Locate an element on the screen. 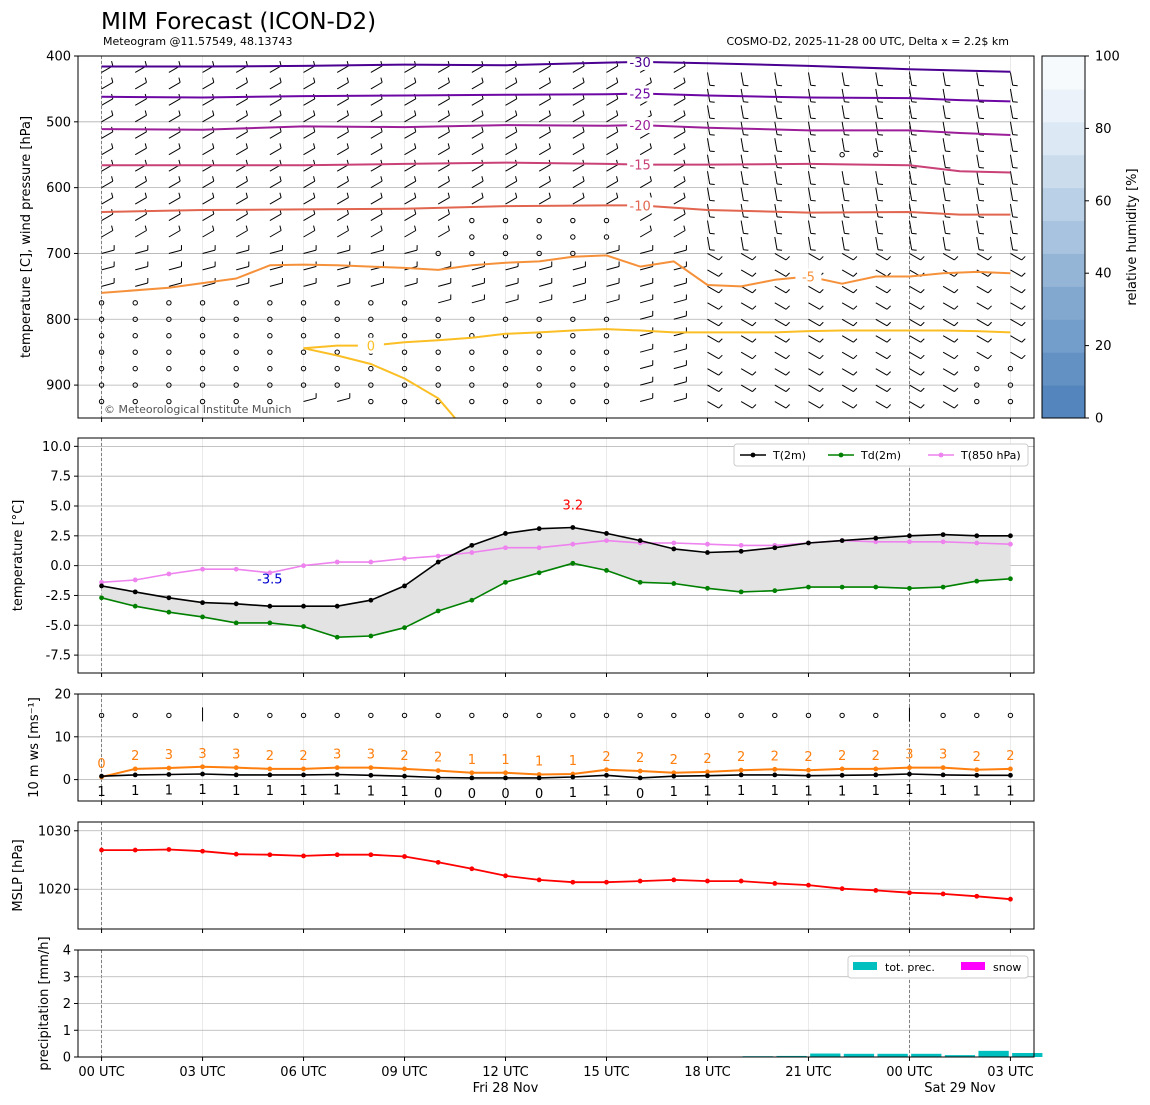 This screenshot has width=1150, height=1105. gust-point is located at coordinates (438, 771).